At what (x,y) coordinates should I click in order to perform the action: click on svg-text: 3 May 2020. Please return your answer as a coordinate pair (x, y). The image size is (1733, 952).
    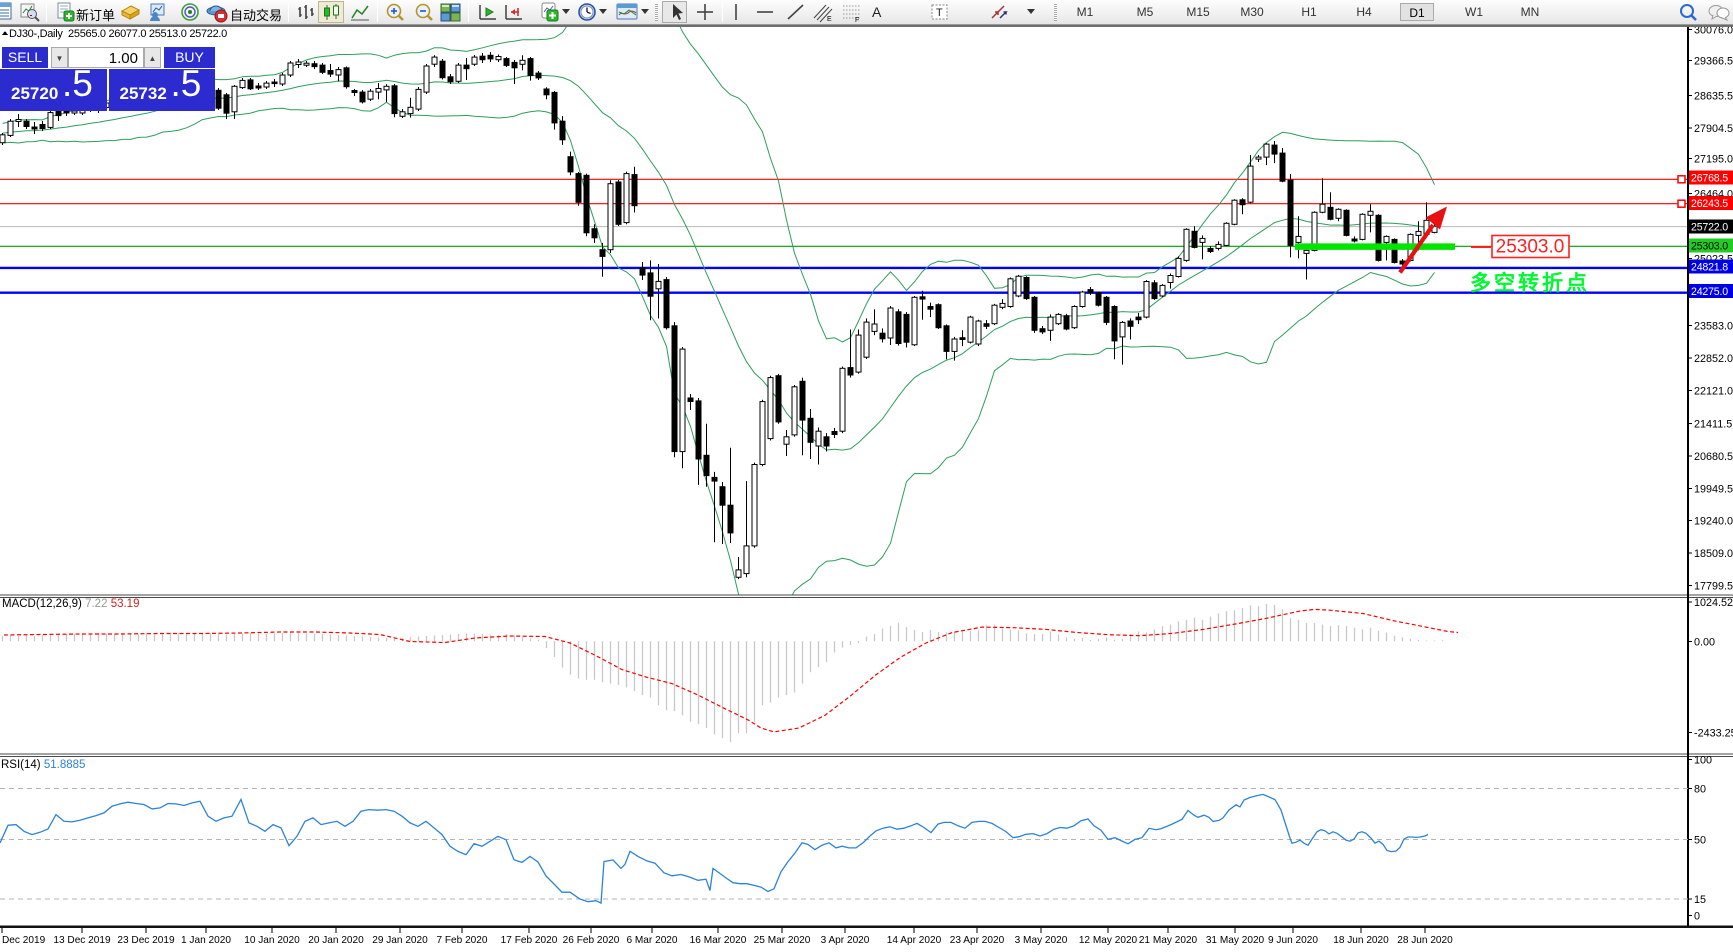
    Looking at the image, I should click on (1041, 940).